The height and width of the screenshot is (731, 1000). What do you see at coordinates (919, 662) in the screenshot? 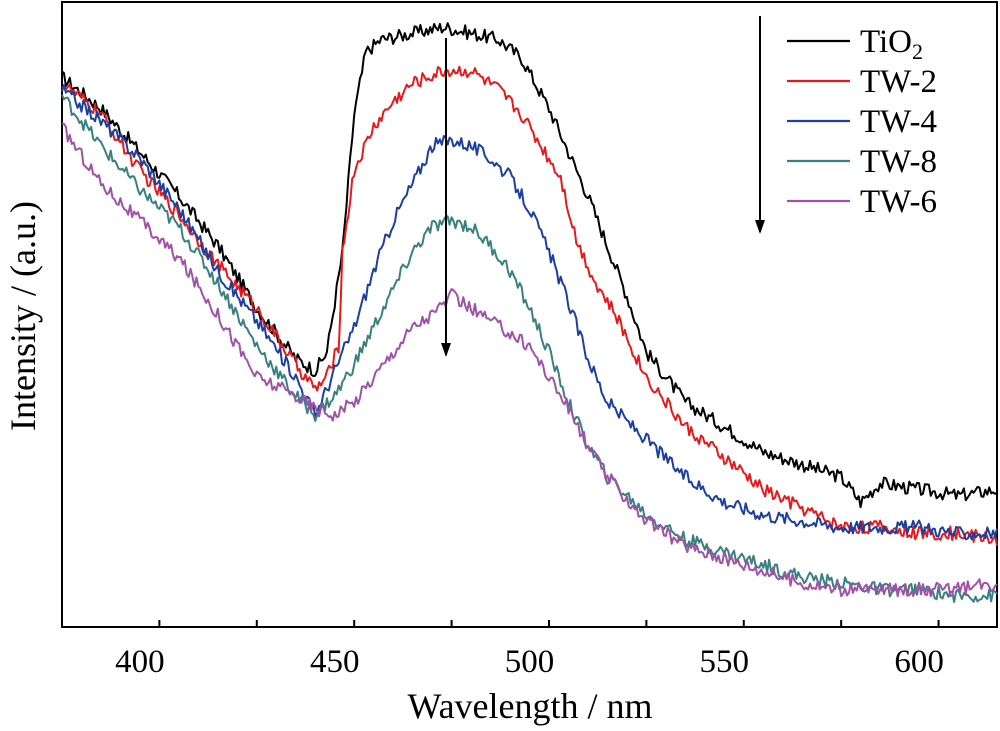
I see `x-tick-label: 600` at bounding box center [919, 662].